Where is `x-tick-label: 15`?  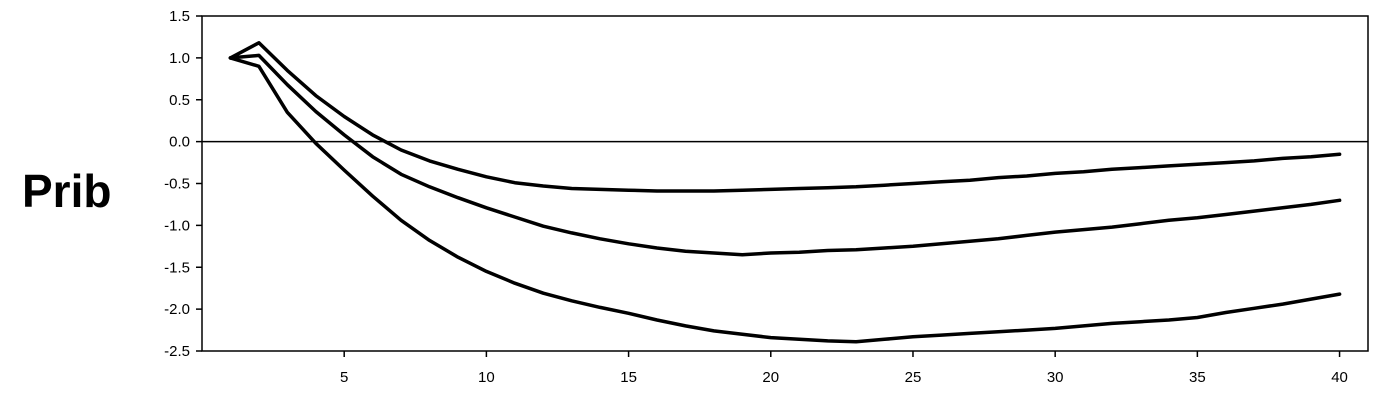 x-tick-label: 15 is located at coordinates (628, 377).